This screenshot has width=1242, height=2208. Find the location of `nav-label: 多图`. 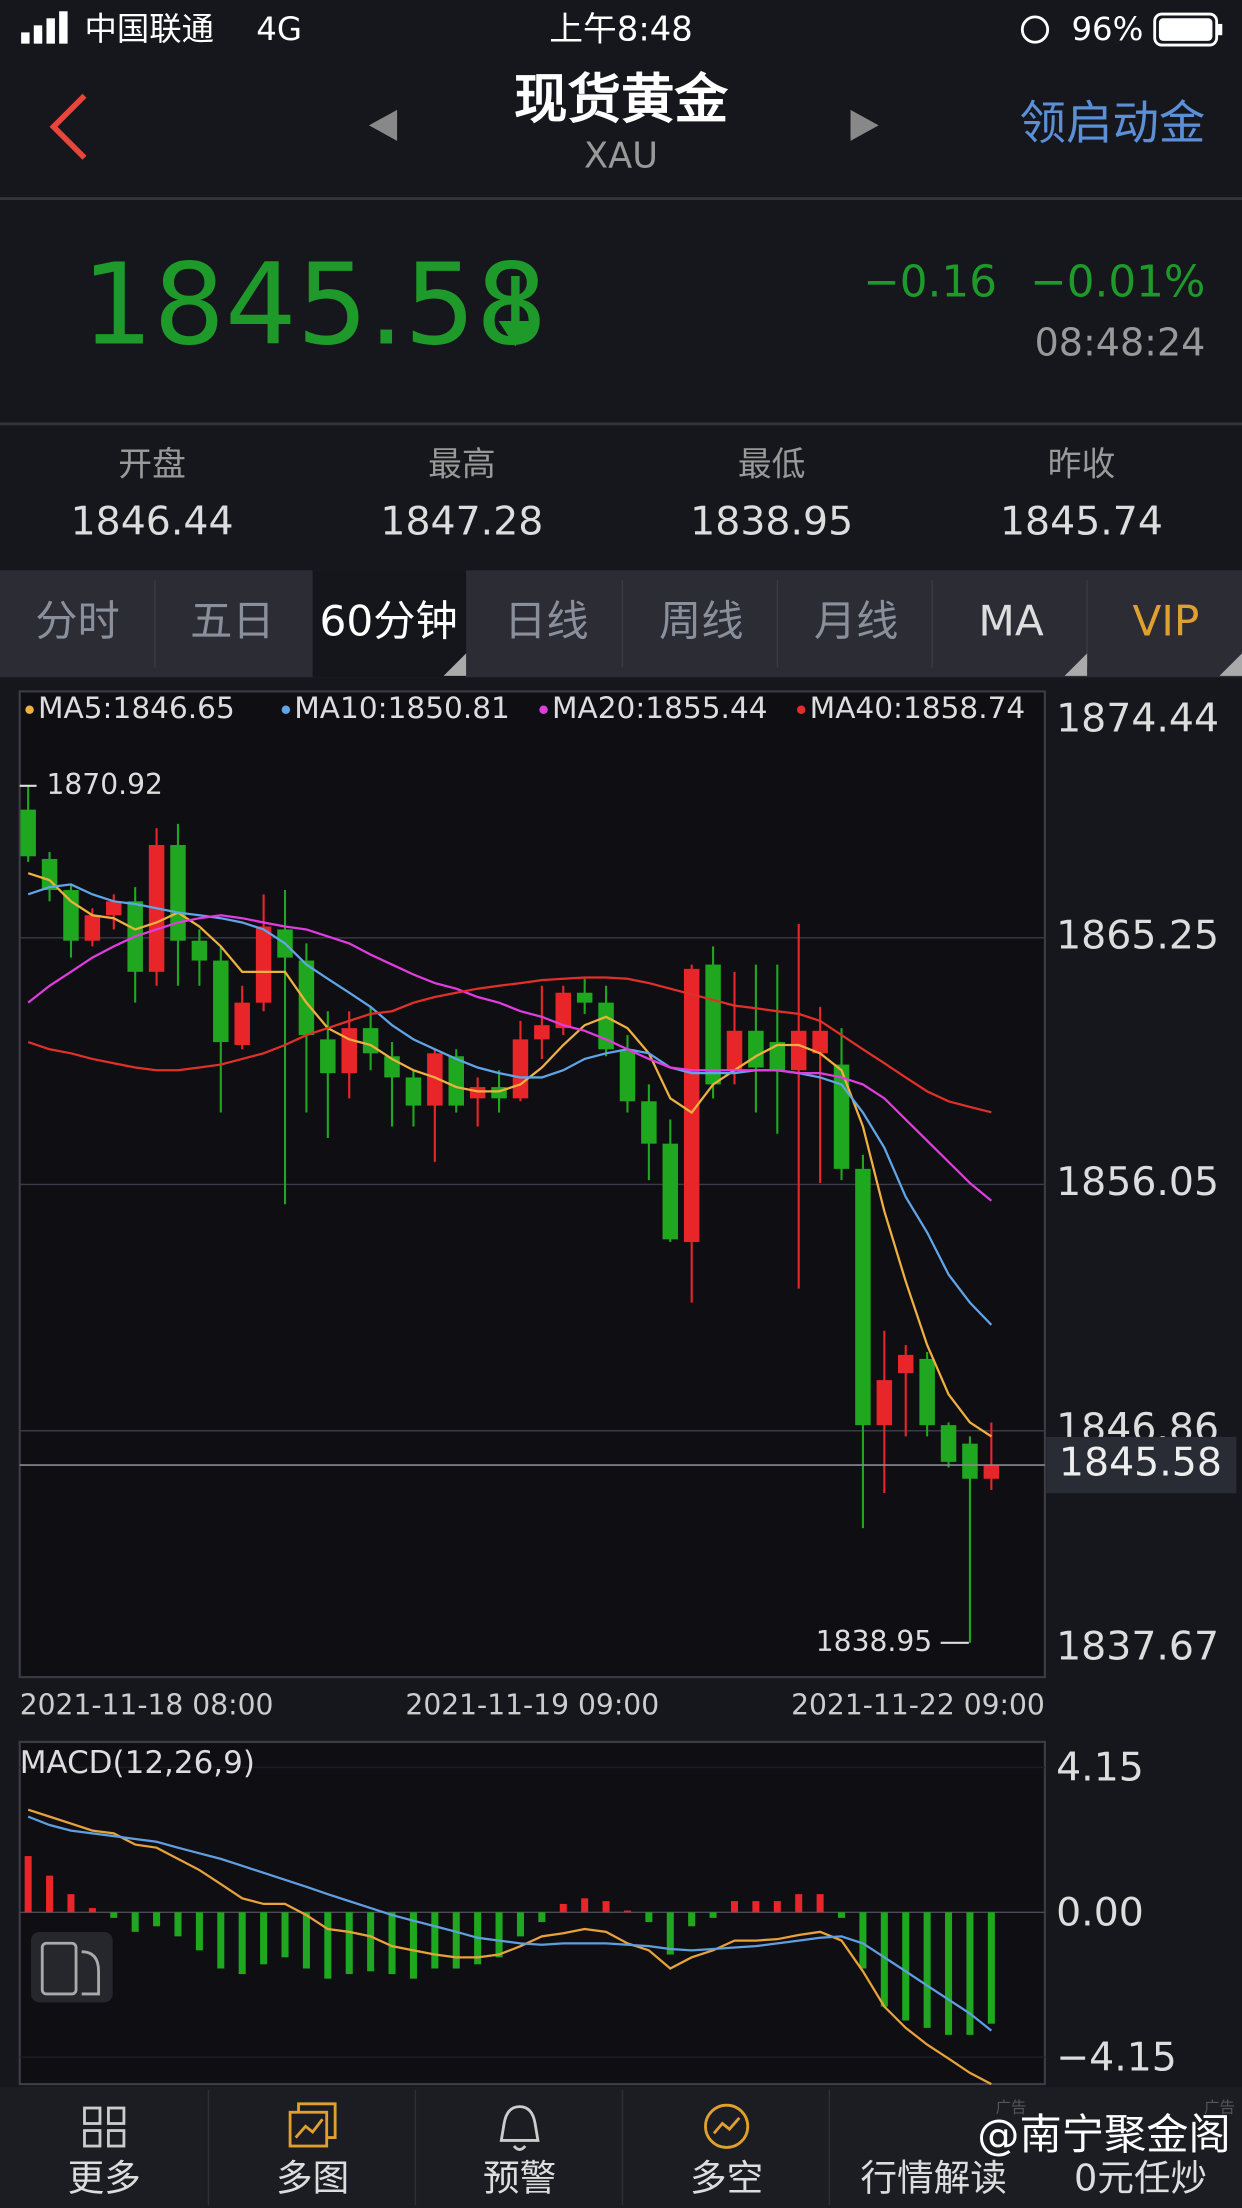

nav-label: 多图 is located at coordinates (312, 2177).